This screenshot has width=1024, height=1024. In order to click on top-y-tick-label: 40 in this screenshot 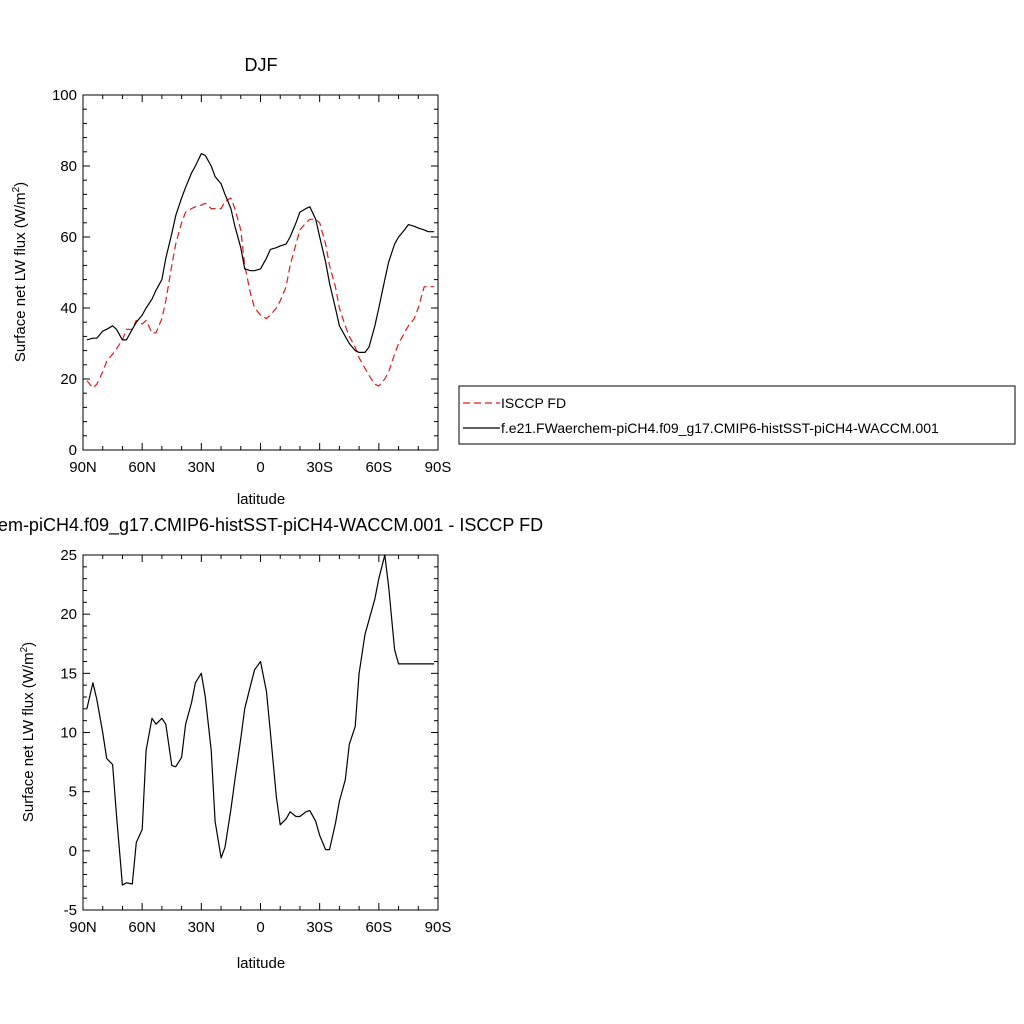, I will do `click(68, 308)`.